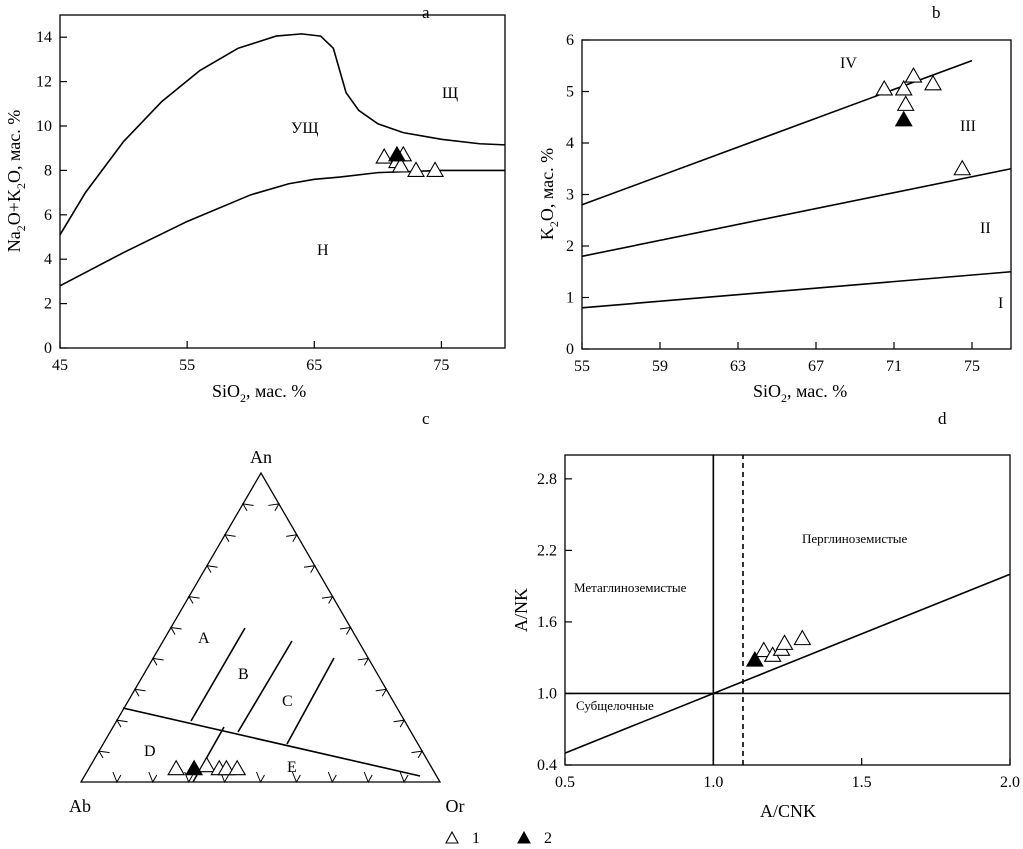 This screenshot has width=1023, height=849. Describe the element at coordinates (570, 92) in the screenshot. I see `panel-b-ytick-label: 5` at that location.